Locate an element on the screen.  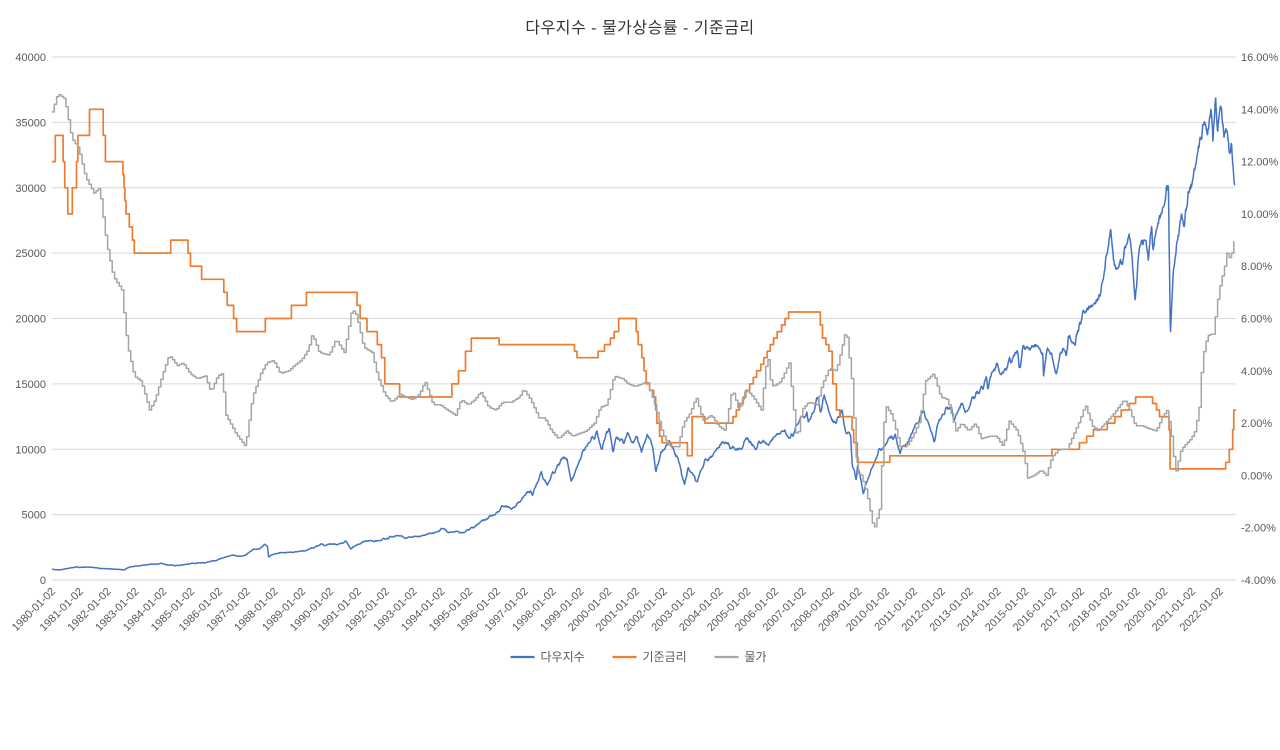
y-left-tick-label: 35000 is located at coordinates (30, 123).